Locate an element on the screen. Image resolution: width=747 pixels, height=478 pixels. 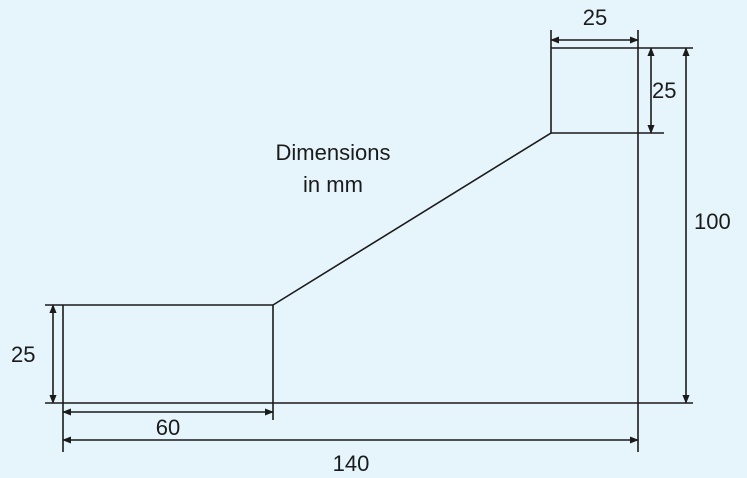
dim-label-top-width: 25 is located at coordinates (595, 17).